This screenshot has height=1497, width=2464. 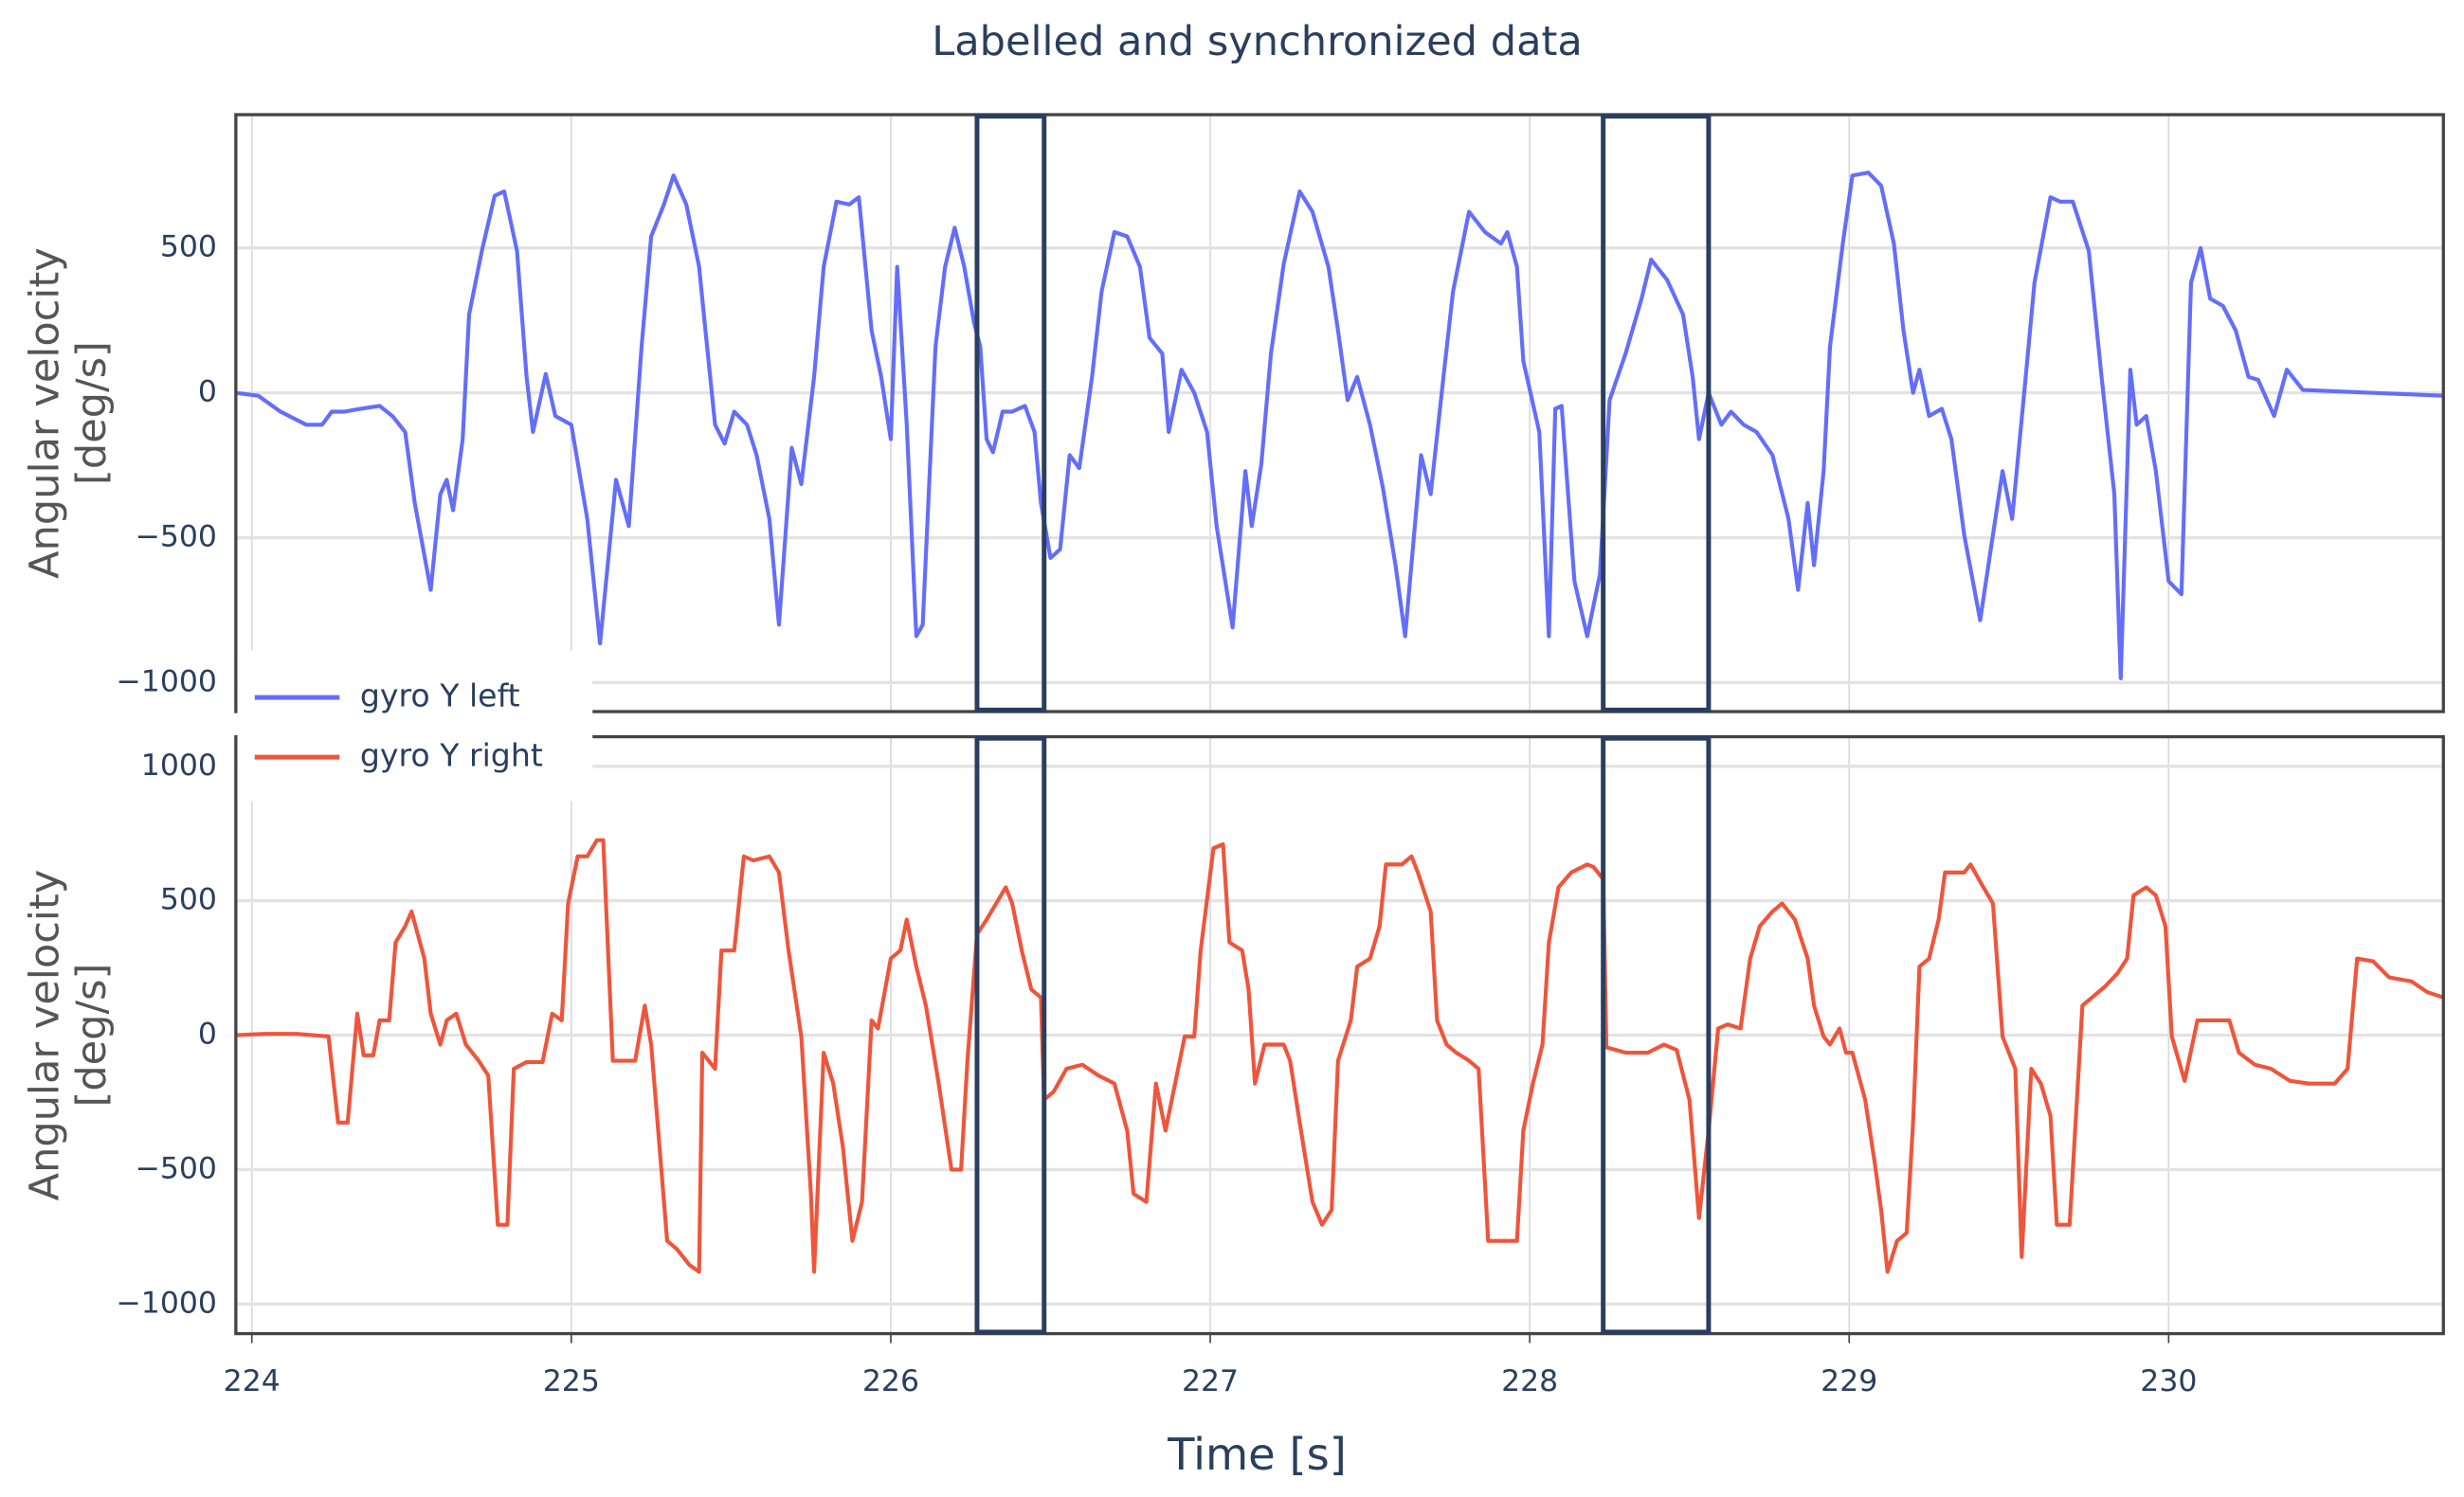 I want to click on legend: gyro Y left gyro Y right, so click(x=415, y=726).